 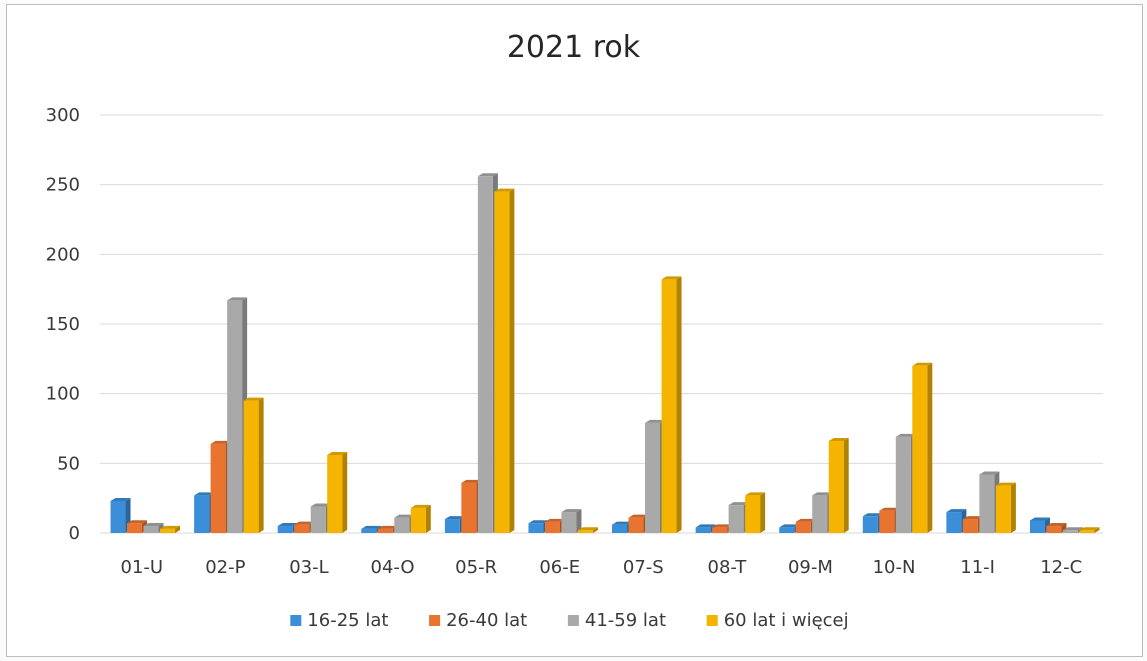 I want to click on y-axis: 0 50 100 150 200 250 300, so click(x=63, y=324).